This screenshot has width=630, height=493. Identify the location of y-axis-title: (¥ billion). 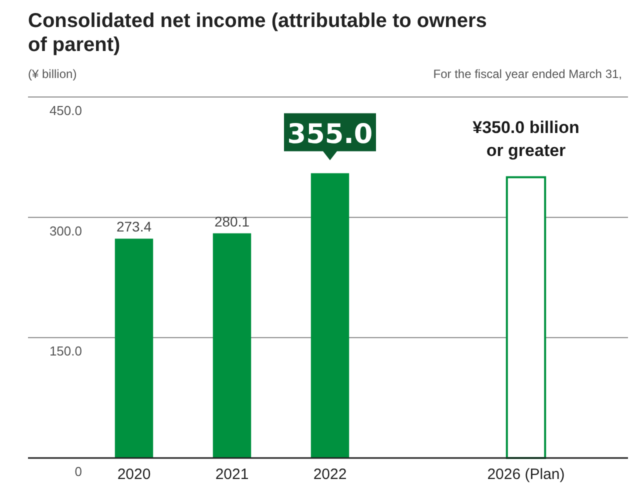
(52, 74).